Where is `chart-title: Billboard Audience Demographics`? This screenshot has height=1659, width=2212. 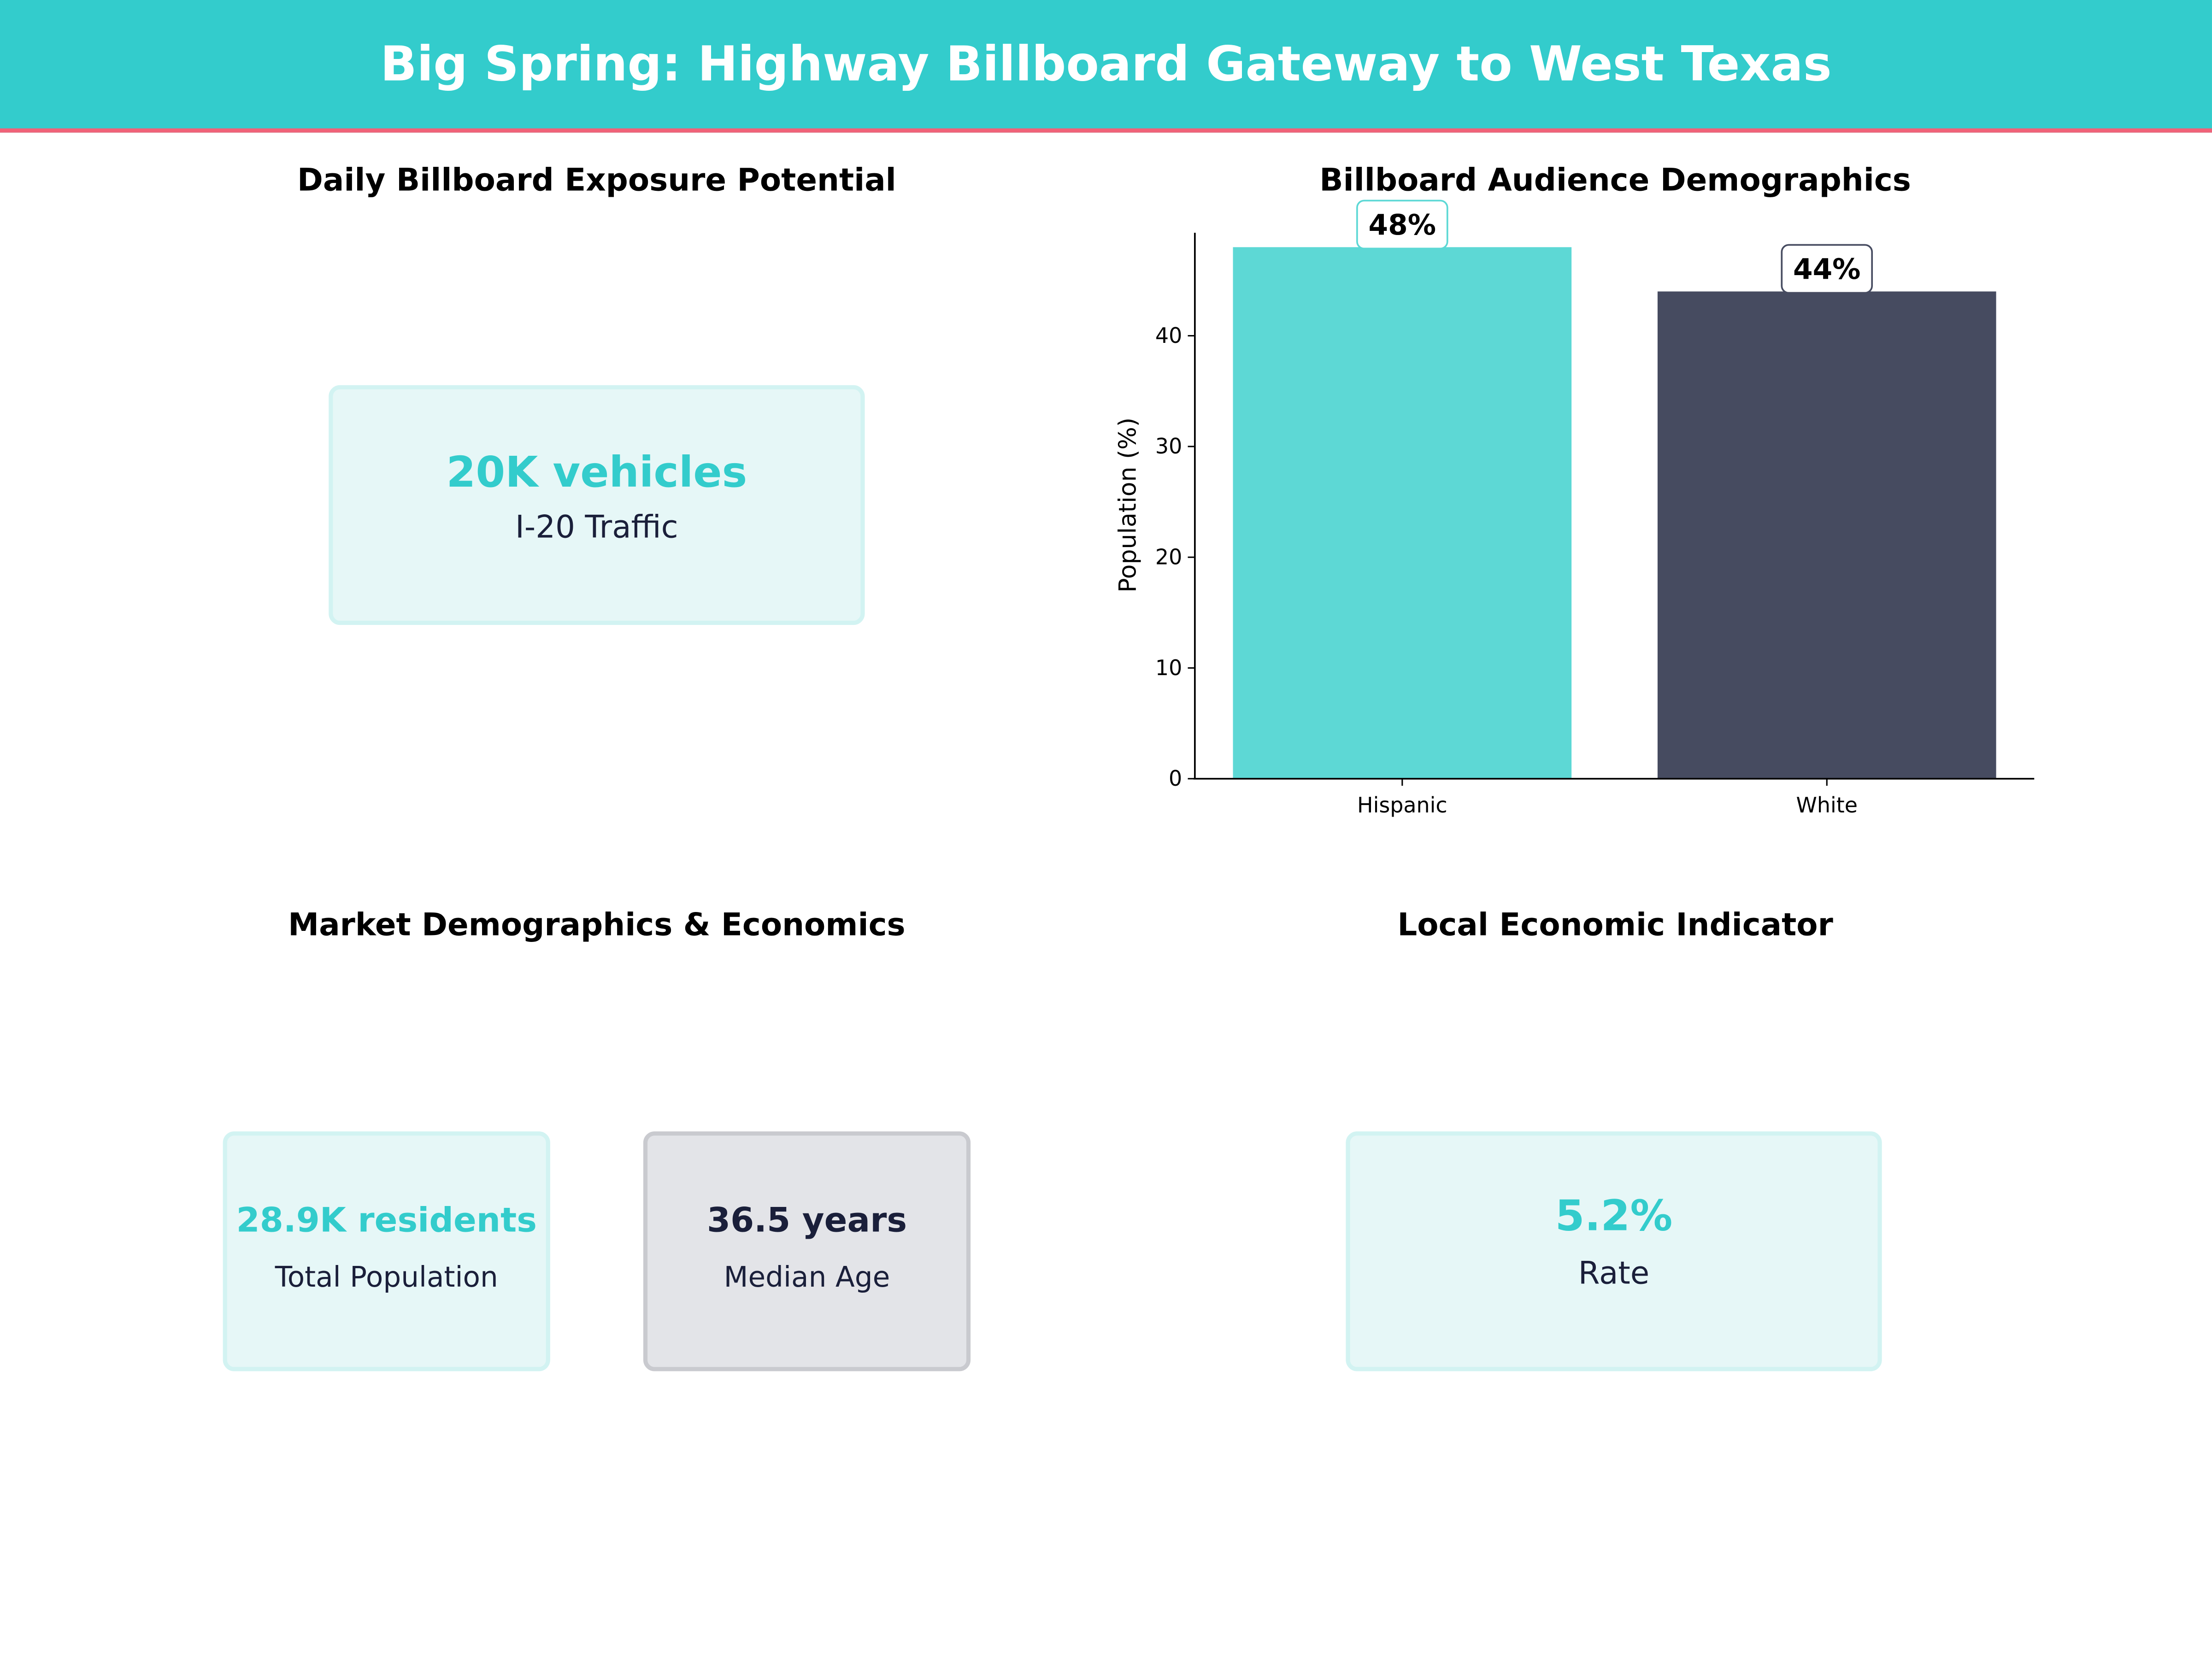
chart-title: Billboard Audience Demographics is located at coordinates (1615, 181).